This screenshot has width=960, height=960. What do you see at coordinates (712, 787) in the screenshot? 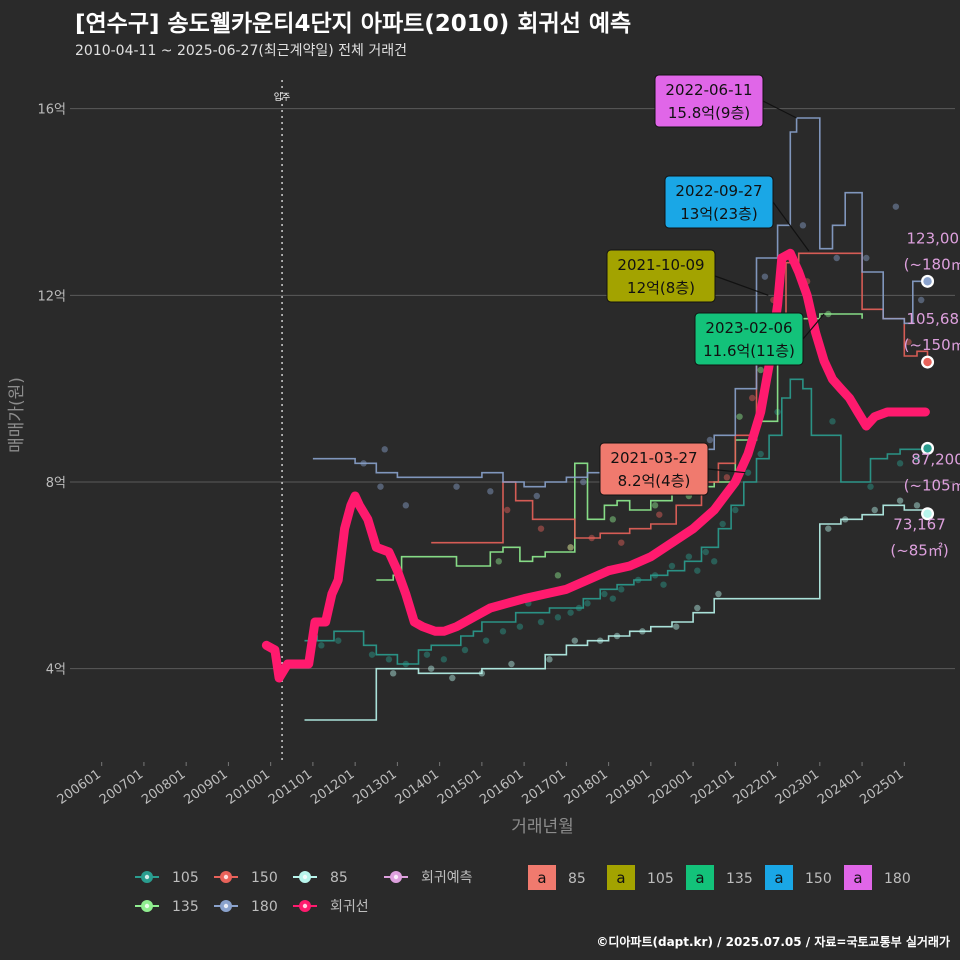
I see `x-tick-label: 202101` at bounding box center [712, 787].